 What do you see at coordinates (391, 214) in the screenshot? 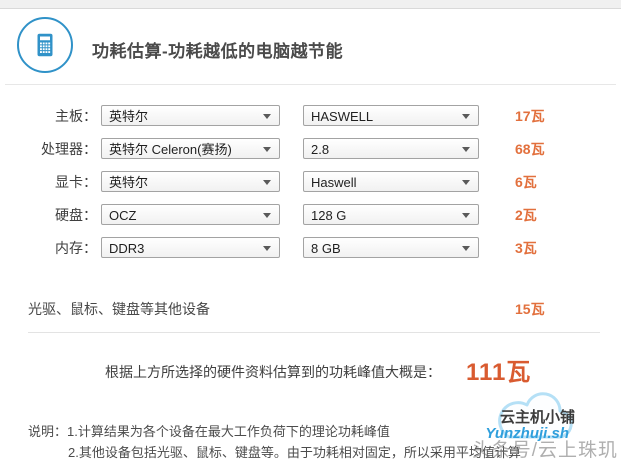
I see `hdd-capacity-select: 128 G` at bounding box center [391, 214].